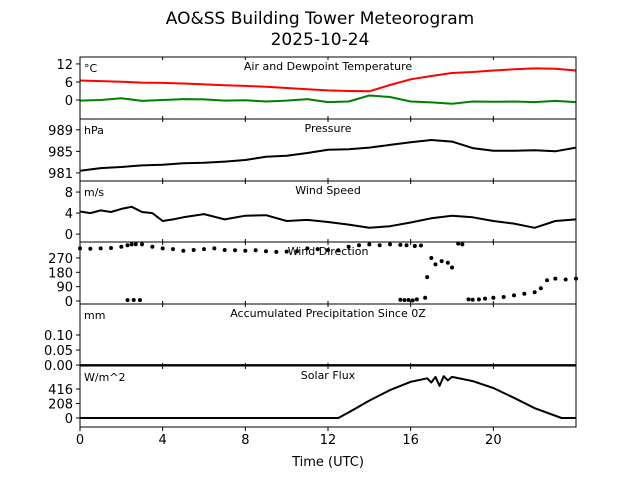 The height and width of the screenshot is (480, 640). What do you see at coordinates (60, 131) in the screenshot?
I see `y-tick-label: 989` at bounding box center [60, 131].